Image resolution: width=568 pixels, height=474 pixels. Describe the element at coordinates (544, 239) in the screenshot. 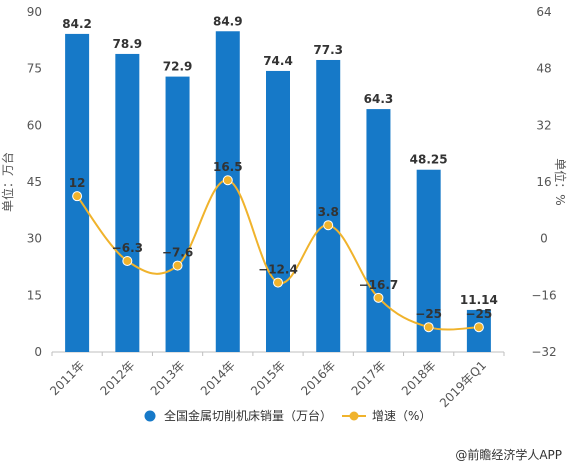

I see `y-right-tick-label: 0` at that location.